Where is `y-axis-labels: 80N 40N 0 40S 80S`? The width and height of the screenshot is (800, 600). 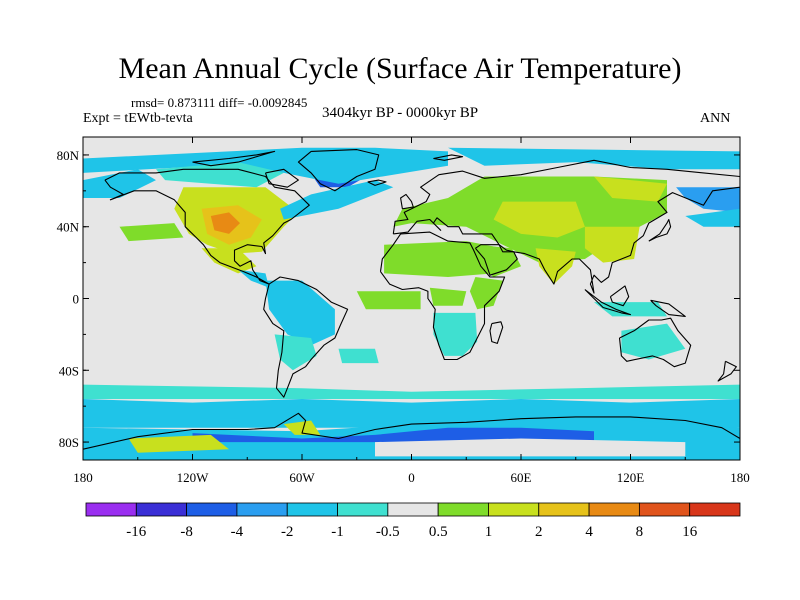 y-axis-labels: 80N 40N 0 40S 80S is located at coordinates (68, 299).